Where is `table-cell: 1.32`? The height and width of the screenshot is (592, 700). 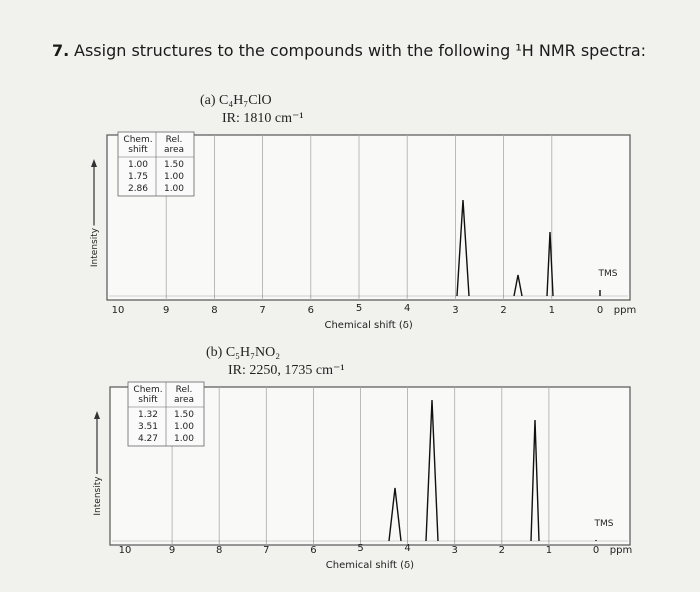 table-cell: 1.32 is located at coordinates (148, 415).